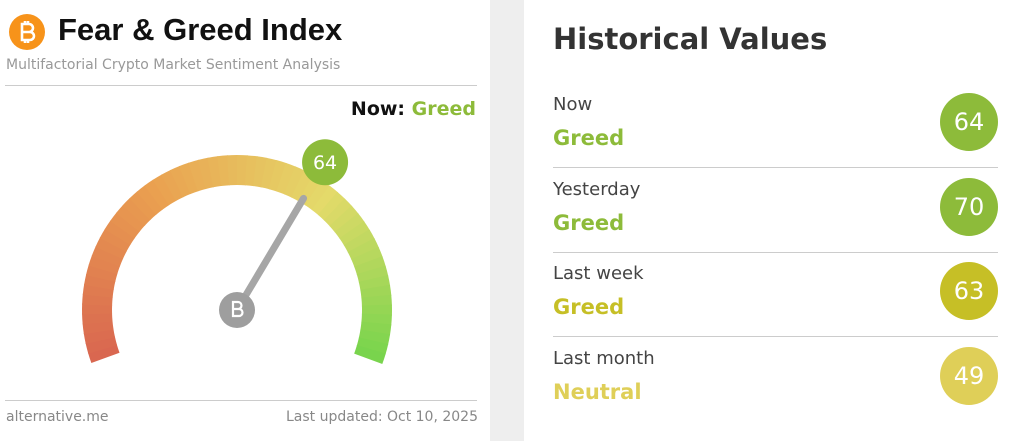 Image resolution: width=1024 pixels, height=441 pixels. I want to click on value-bubble: 64, so click(969, 122).